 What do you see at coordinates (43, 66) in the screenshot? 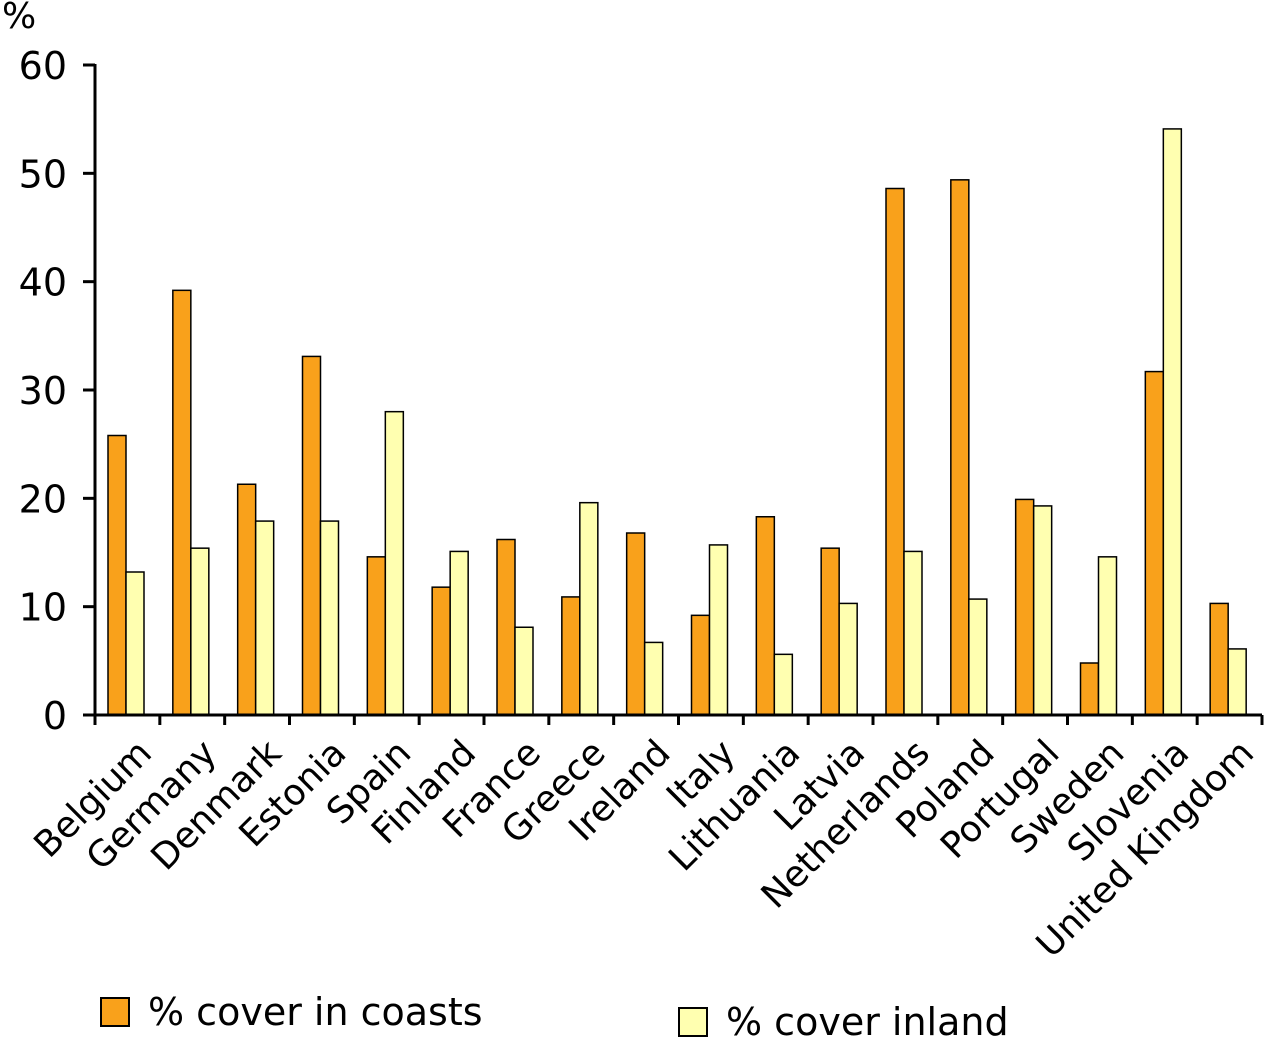
I see `y-tick-label: 60` at bounding box center [43, 66].